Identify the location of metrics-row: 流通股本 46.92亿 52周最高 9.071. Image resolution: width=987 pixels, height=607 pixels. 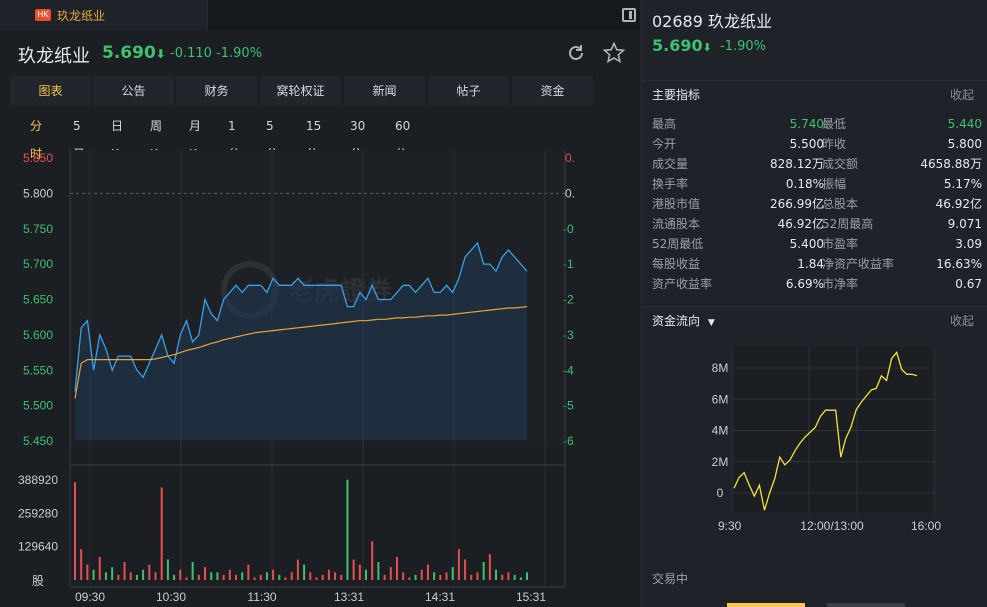
(818, 224).